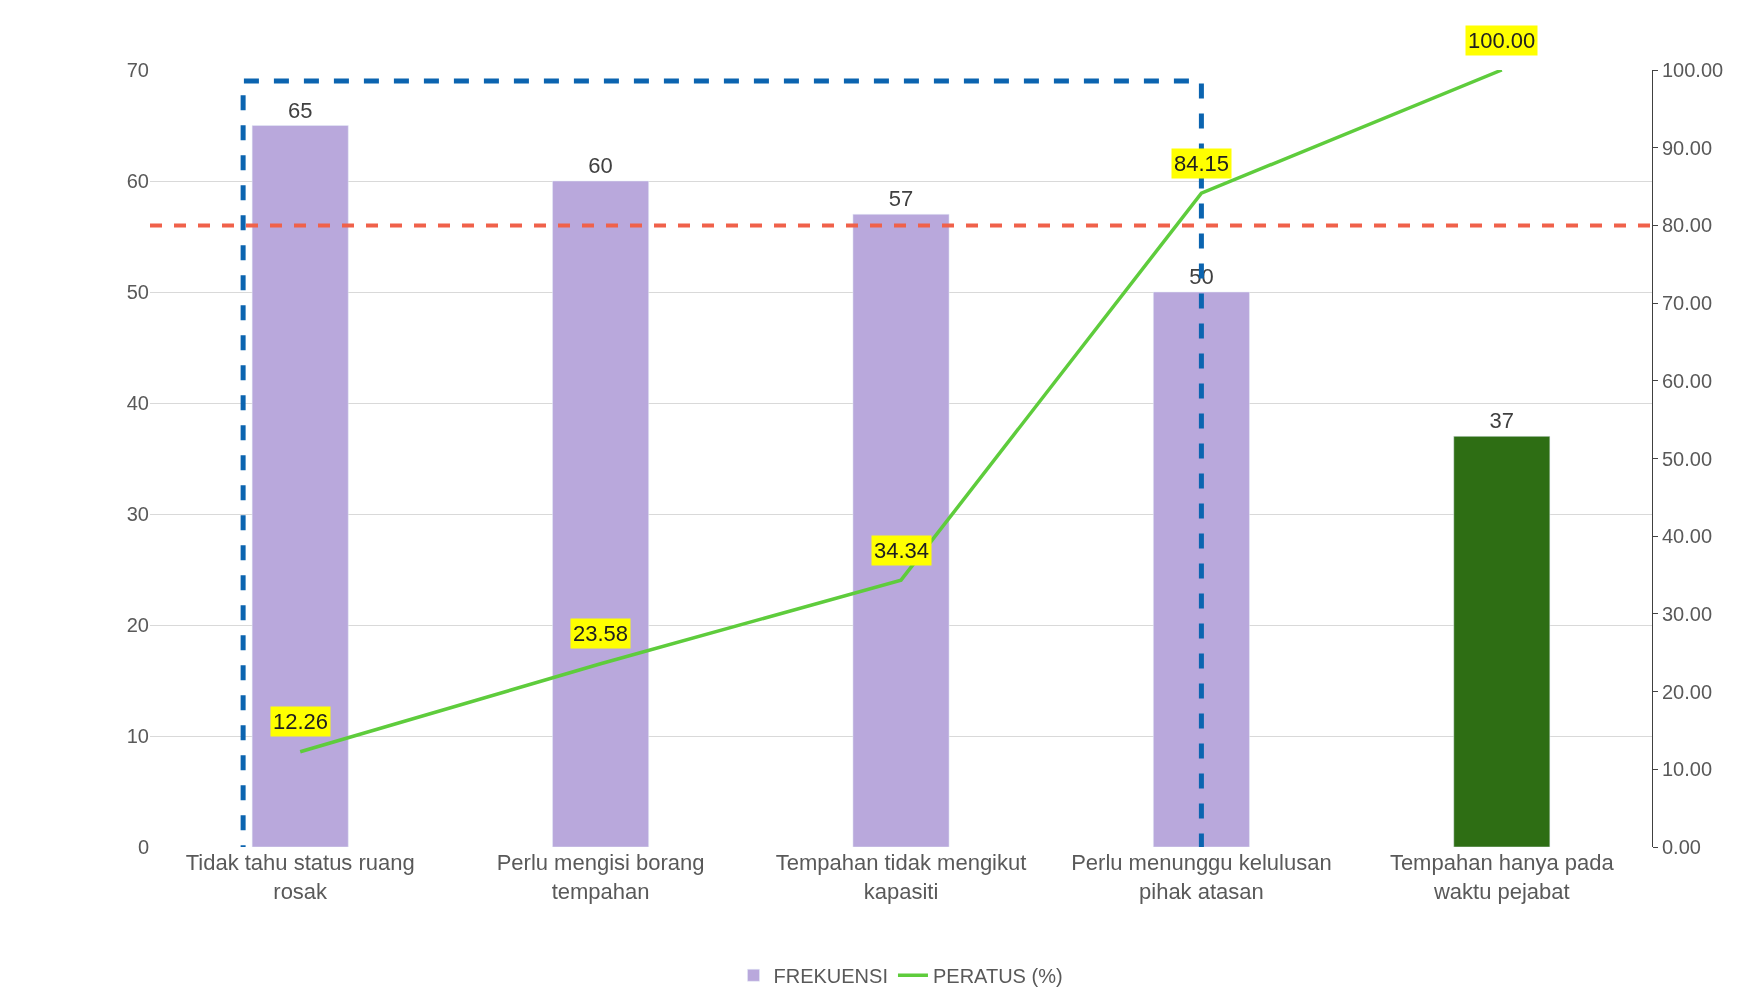 Image resolution: width=1742 pixels, height=1007 pixels. Describe the element at coordinates (1687, 769) in the screenshot. I see `y2-tick-label: 10.00` at that location.